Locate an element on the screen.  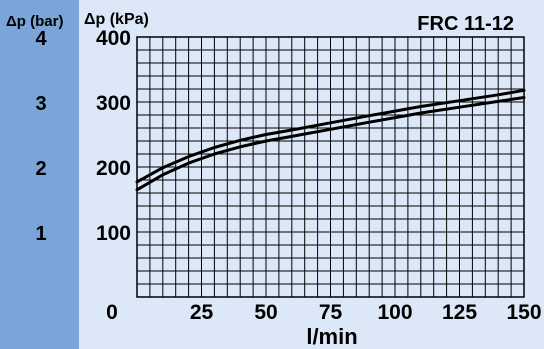
x-tick-label: 75 is located at coordinates (331, 312).